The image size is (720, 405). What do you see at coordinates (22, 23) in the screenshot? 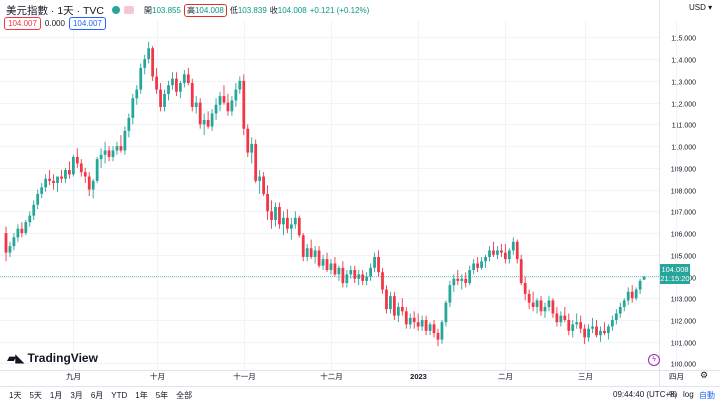
I see `sell-price-badge: 104.007` at bounding box center [22, 23].